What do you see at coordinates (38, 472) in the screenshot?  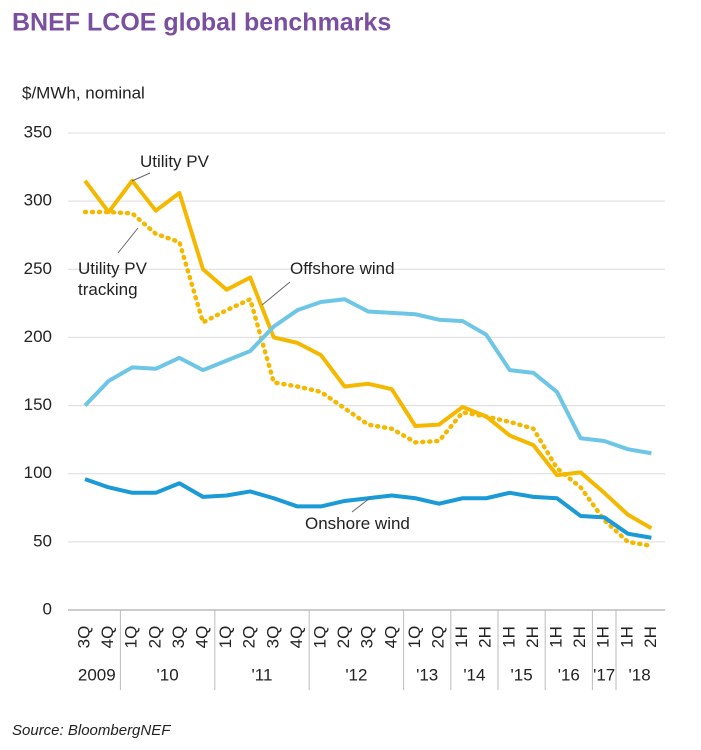 I see `y-tick-label: 100` at bounding box center [38, 472].